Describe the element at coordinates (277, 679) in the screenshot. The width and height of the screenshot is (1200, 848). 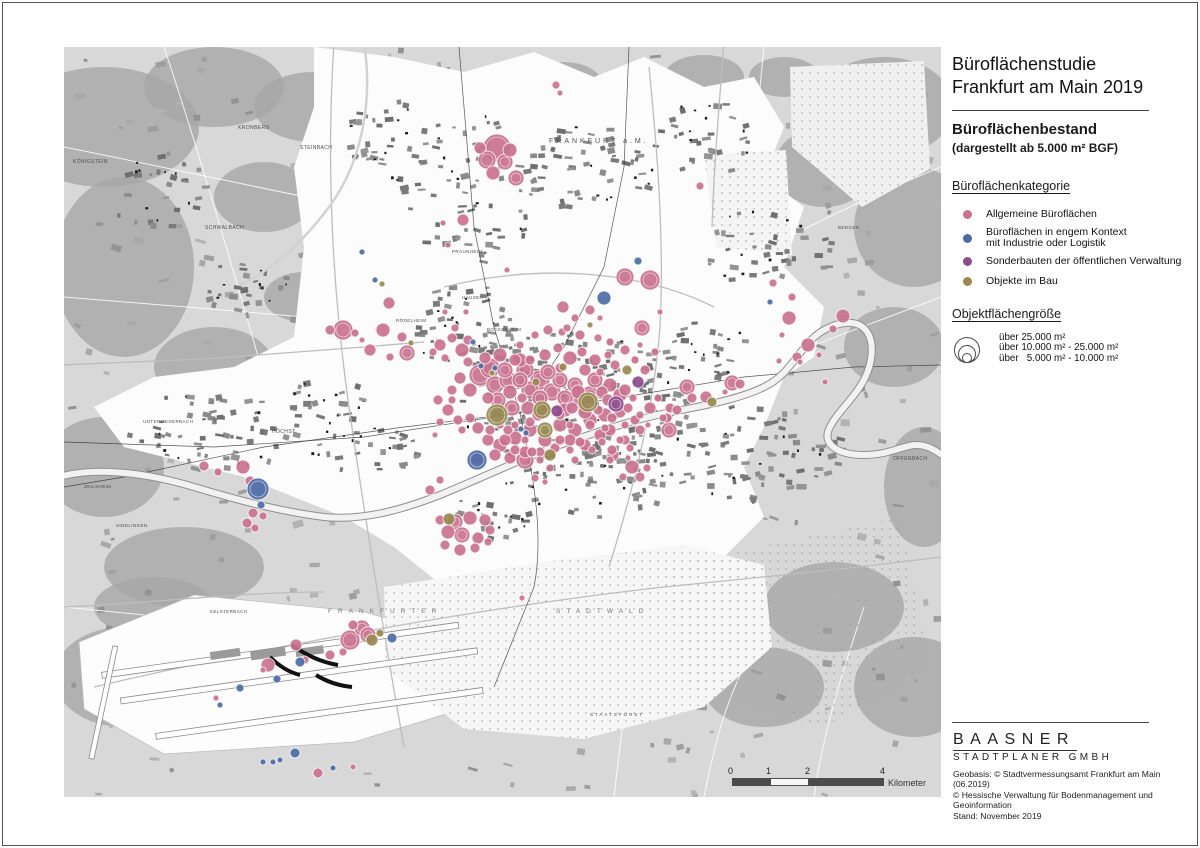
I see `bubble-industrie` at that location.